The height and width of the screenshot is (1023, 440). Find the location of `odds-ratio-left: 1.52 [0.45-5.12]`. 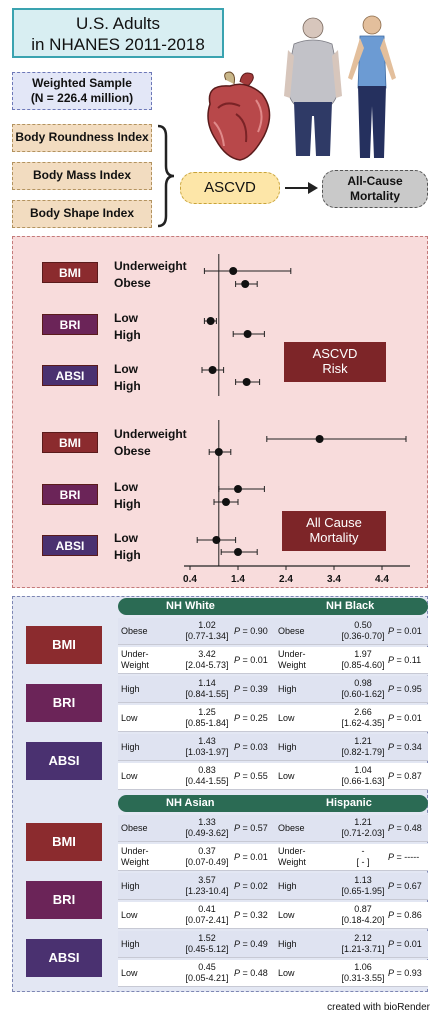

odds-ratio-left: 1.52 [0.45-5.12] is located at coordinates (207, 944).